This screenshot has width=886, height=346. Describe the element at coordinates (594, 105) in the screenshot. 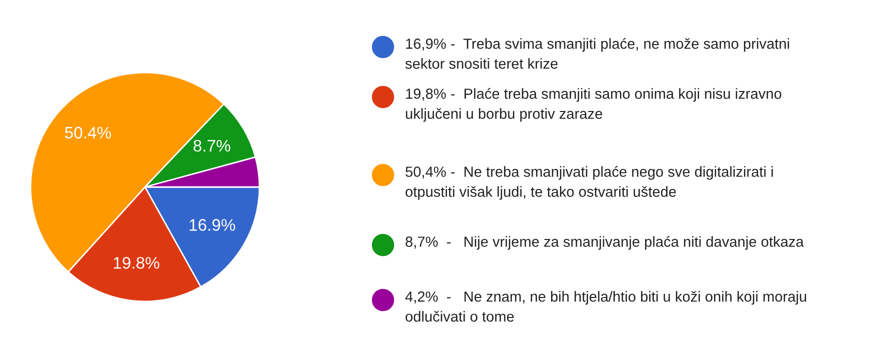

I see `legend-label: 19,8% - Plaće treba smanjiti samo onima koji nisu izravno uključeni u borbu protiv zaraze` at that location.